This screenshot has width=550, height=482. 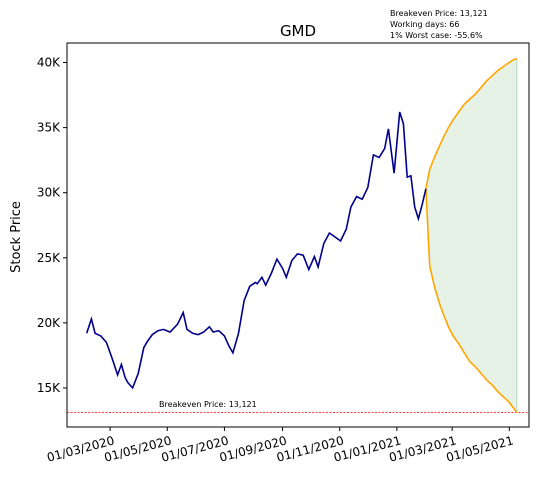 What do you see at coordinates (471, 123) in the screenshot?
I see `projection-upper-line` at bounding box center [471, 123].